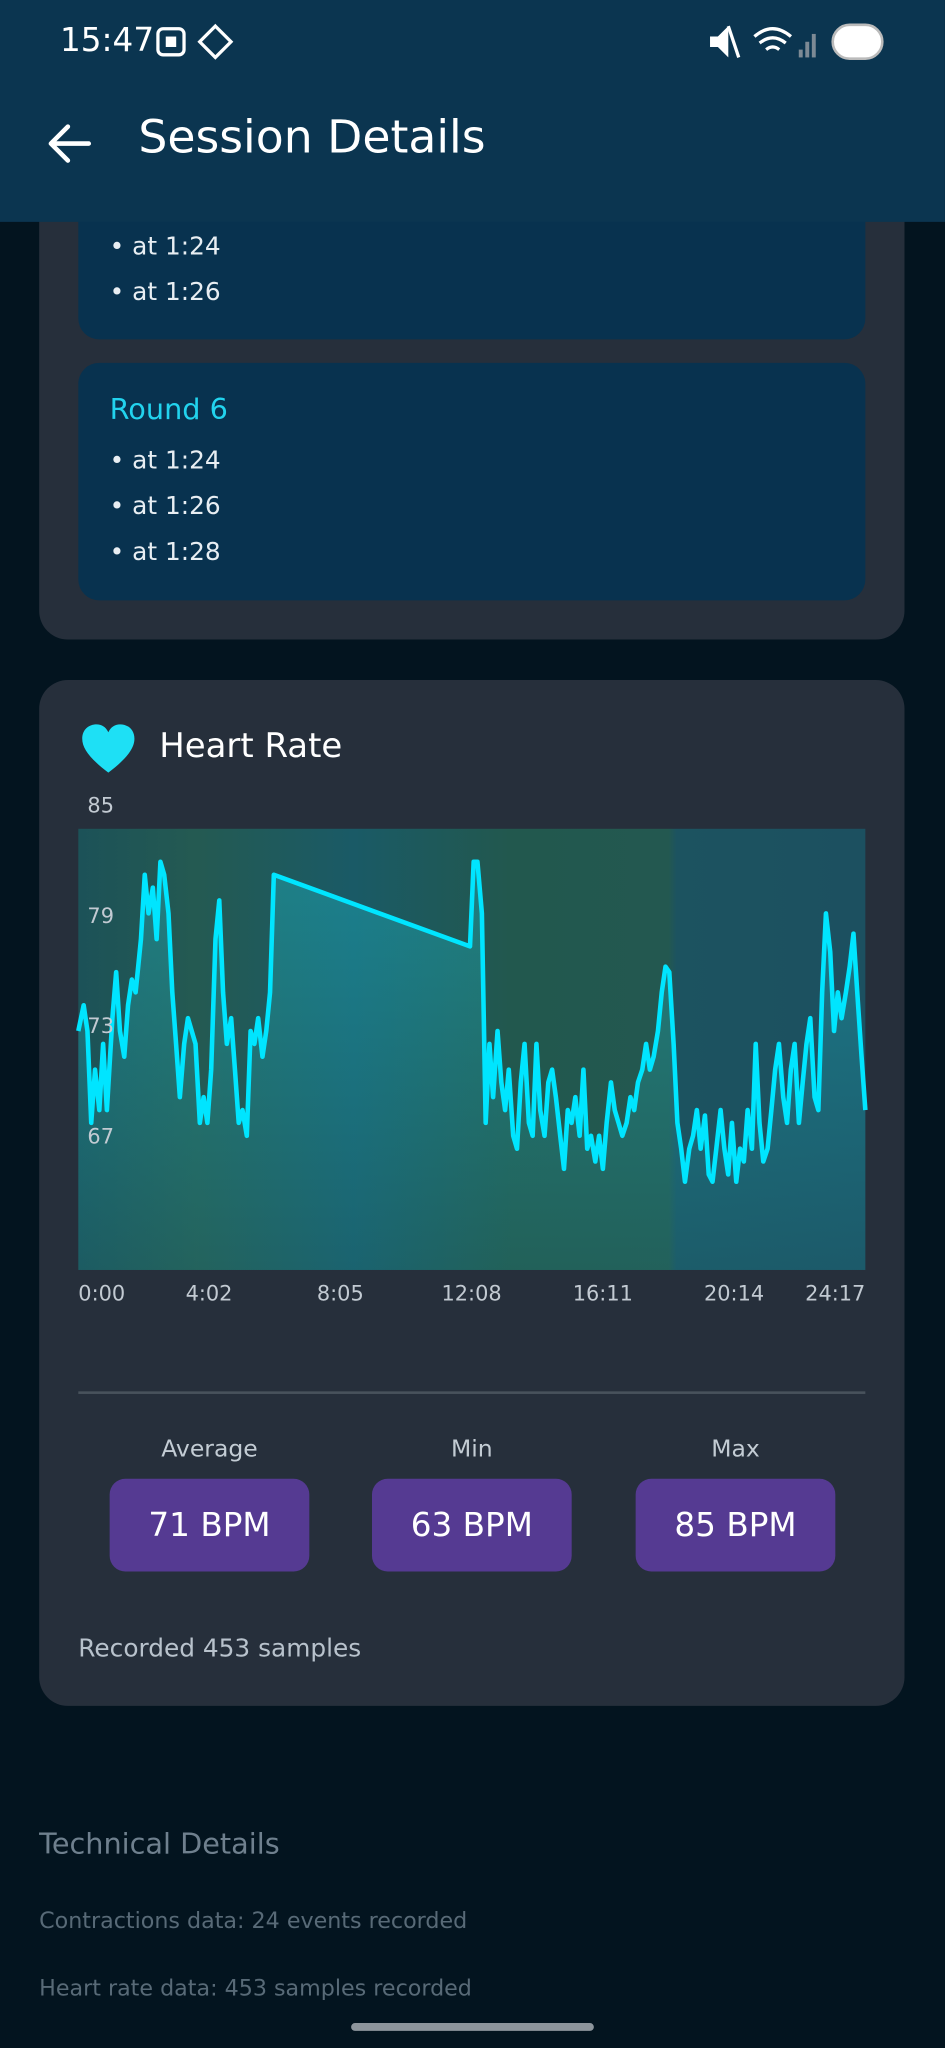 Image resolution: width=945 pixels, height=2048 pixels. What do you see at coordinates (472, 1022) in the screenshot?
I see `heart-rate-line` at bounding box center [472, 1022].